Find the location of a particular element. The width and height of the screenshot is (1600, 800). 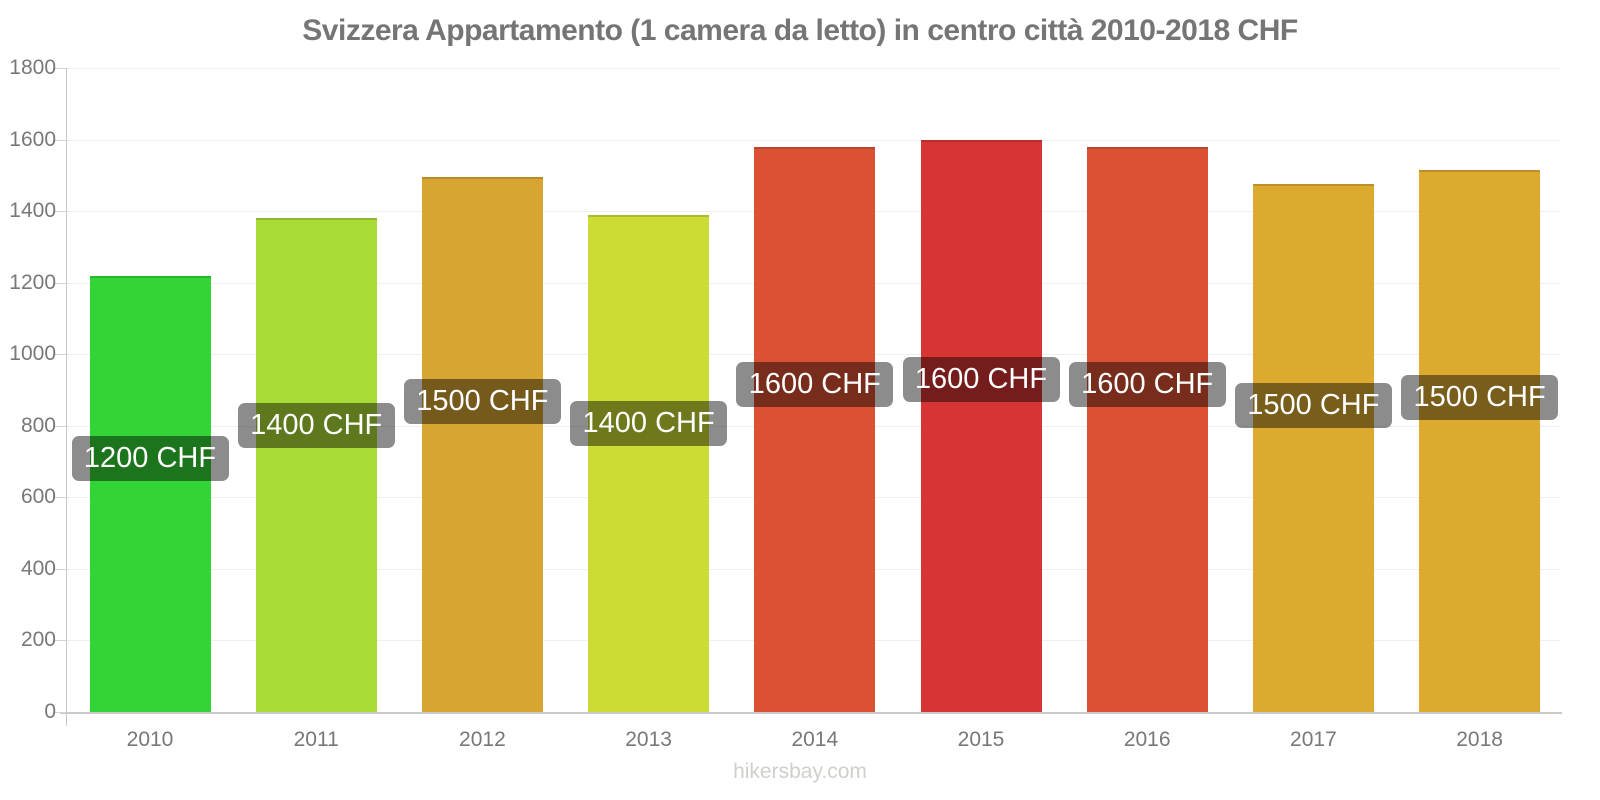

bar-value-label-2015: 1600 CHF is located at coordinates (981, 380).